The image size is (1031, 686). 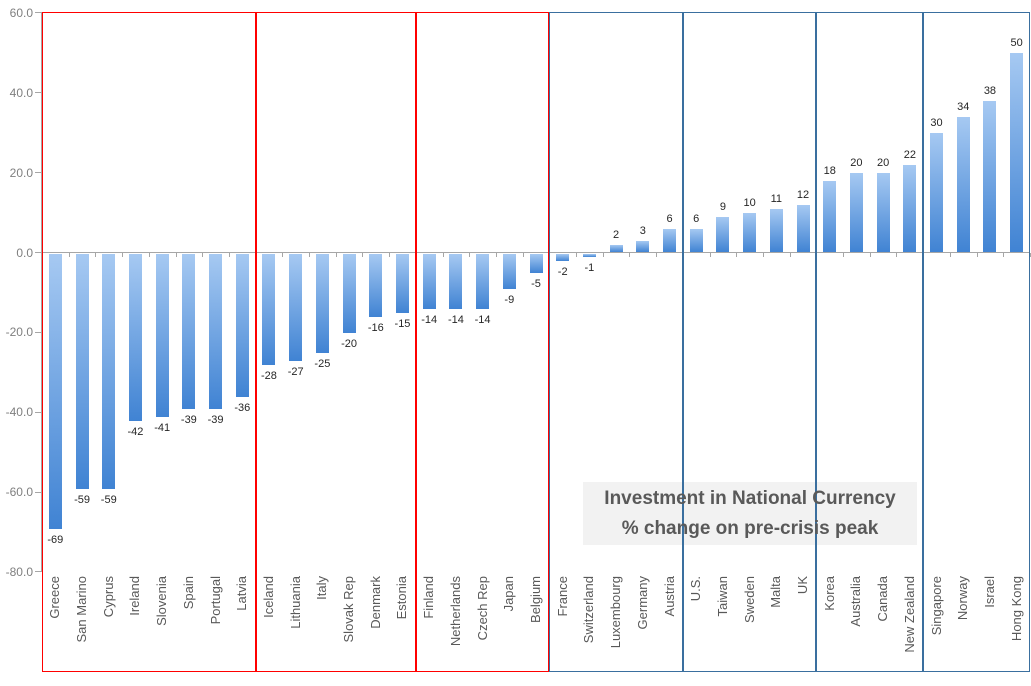 What do you see at coordinates (536, 284) in the screenshot?
I see `bar-value-label: -5` at bounding box center [536, 284].